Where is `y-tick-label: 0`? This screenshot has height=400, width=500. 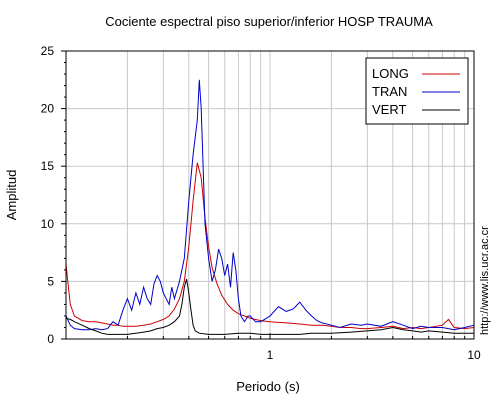 y-tick-label: 0 is located at coordinates (50, 339).